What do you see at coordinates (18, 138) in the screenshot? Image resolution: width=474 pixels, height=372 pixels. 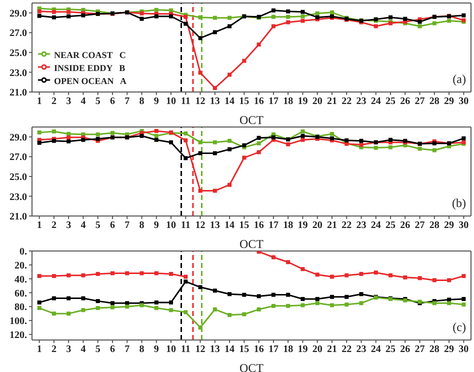 I see `y-tick-label: 29.0` at bounding box center [18, 138].